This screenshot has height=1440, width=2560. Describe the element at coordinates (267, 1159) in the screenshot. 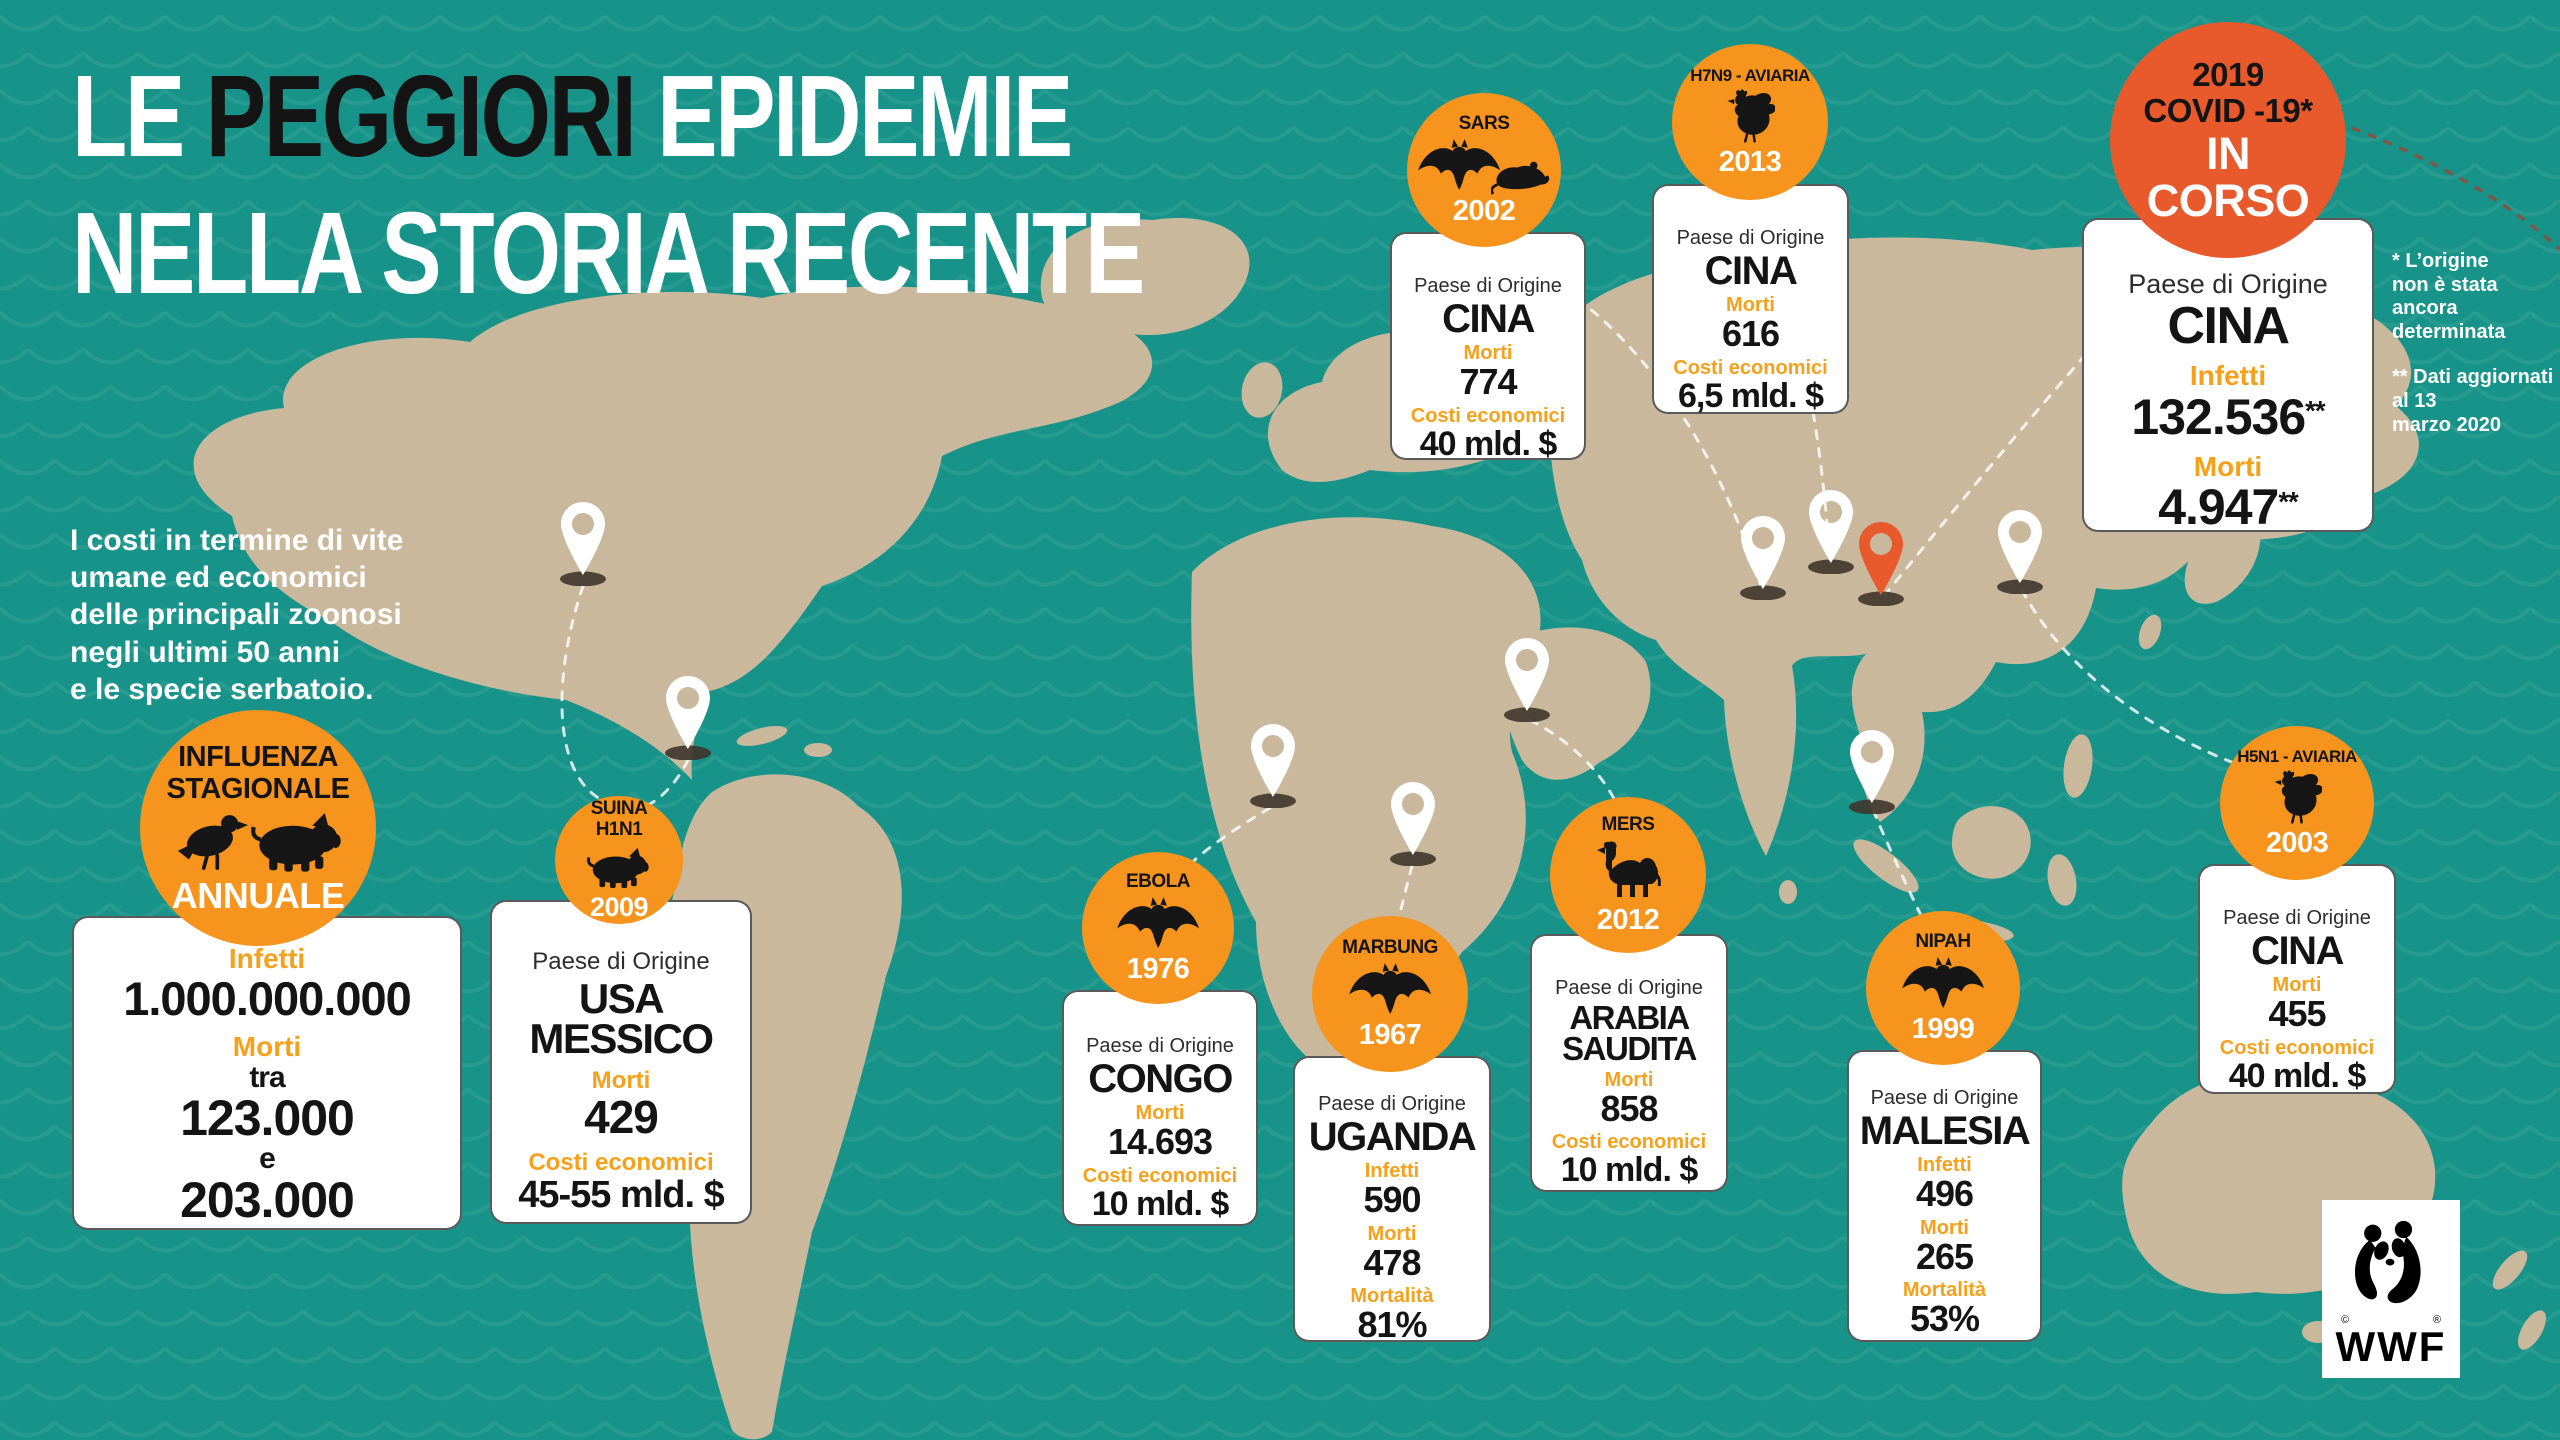

I see `stat-value-line: e` at that location.